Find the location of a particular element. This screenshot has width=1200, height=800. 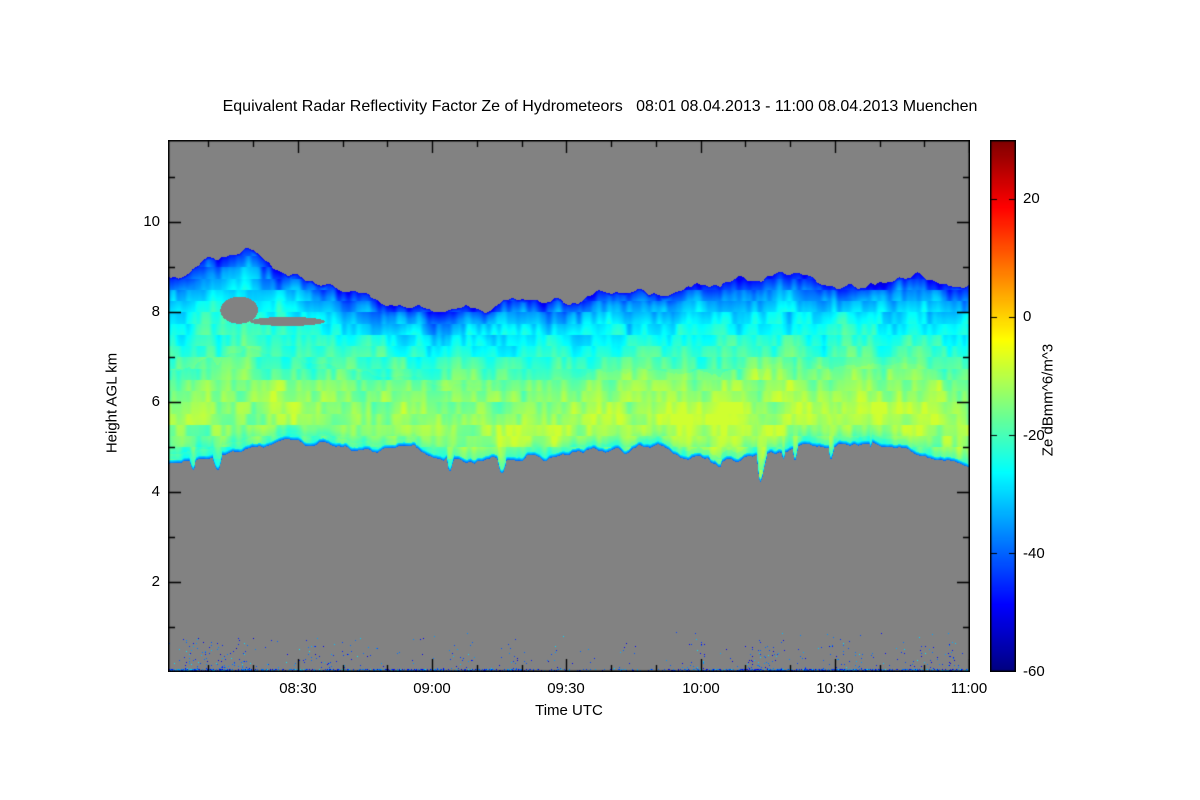

x-tick-label: 09:30 is located at coordinates (566, 688).